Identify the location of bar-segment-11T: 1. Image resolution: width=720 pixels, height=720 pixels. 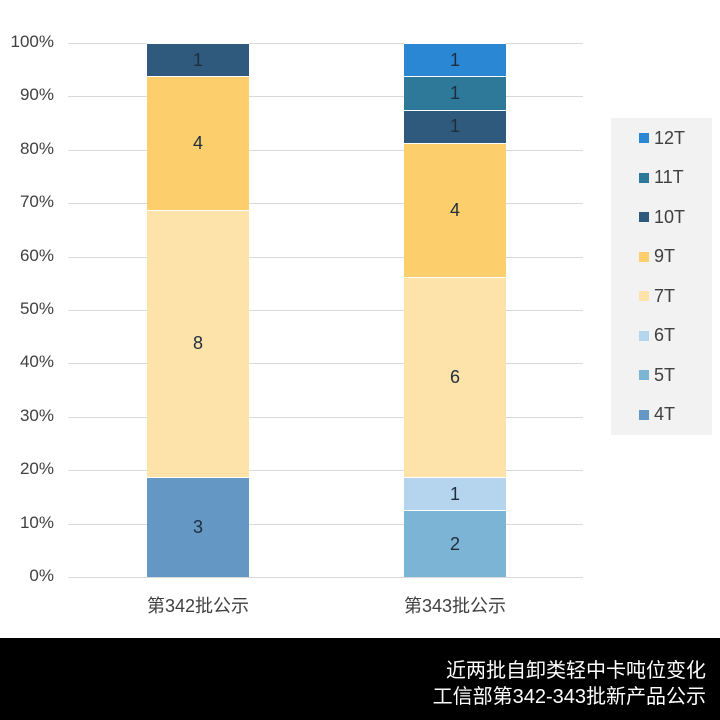
(455, 93).